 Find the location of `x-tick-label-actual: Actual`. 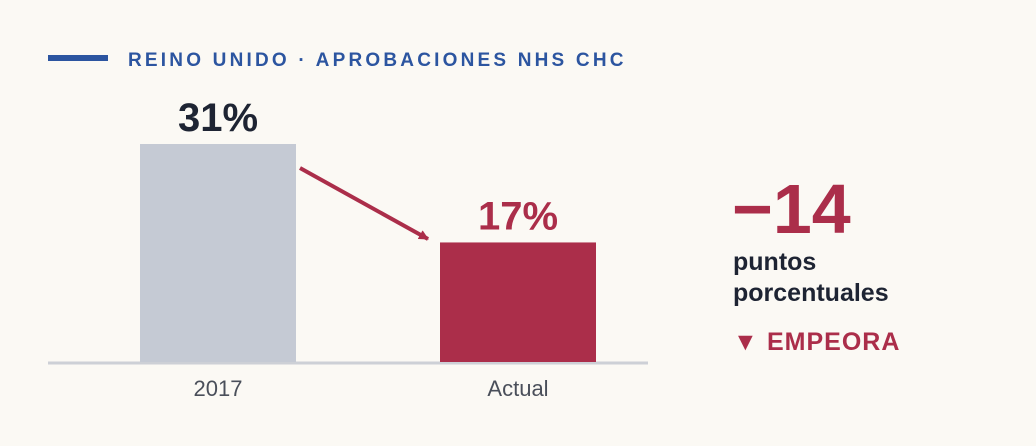

x-tick-label-actual: Actual is located at coordinates (517, 388).